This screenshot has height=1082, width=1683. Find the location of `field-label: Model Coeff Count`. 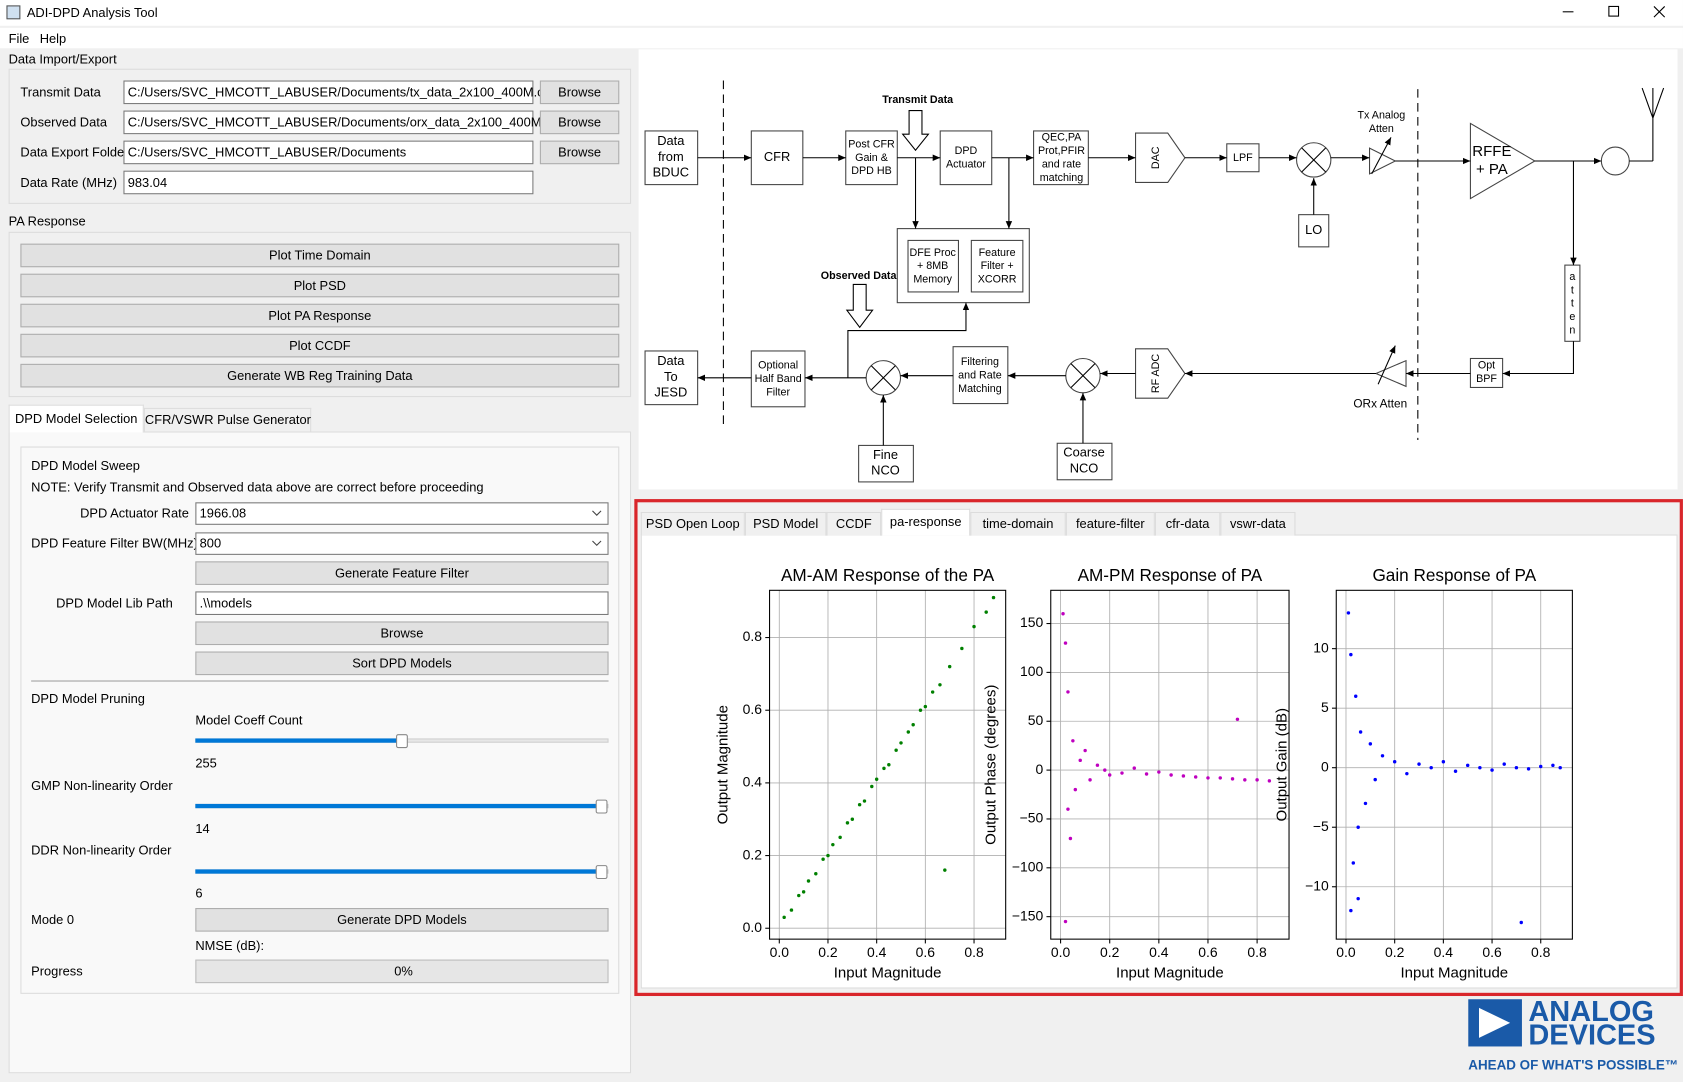

field-label: Model Coeff Count is located at coordinates (249, 720).